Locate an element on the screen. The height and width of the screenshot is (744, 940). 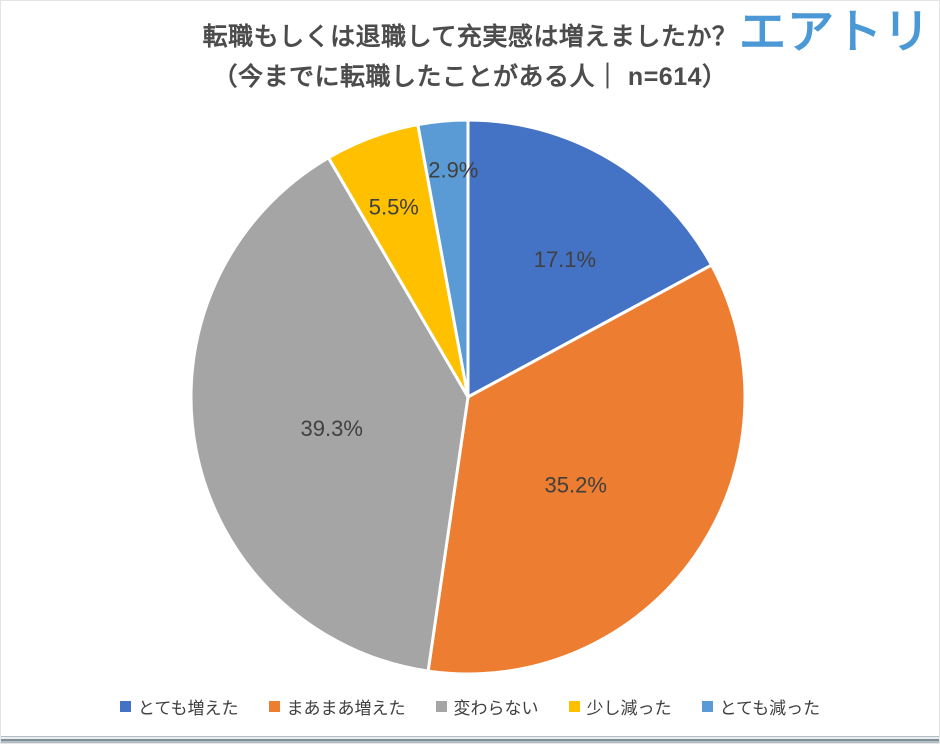
legend-item-slightly-decreased: 少し減った is located at coordinates (620, 706).